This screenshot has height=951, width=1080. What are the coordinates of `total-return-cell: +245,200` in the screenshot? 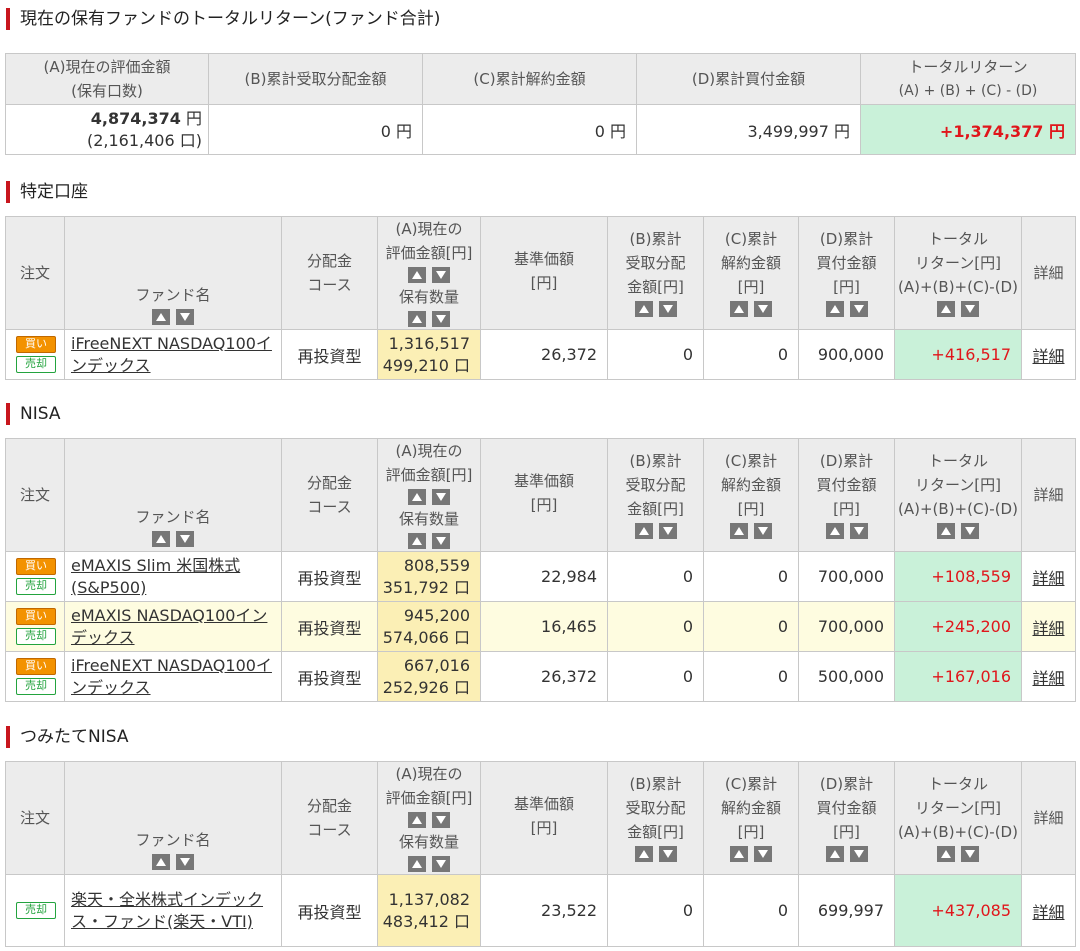 It's located at (958, 626).